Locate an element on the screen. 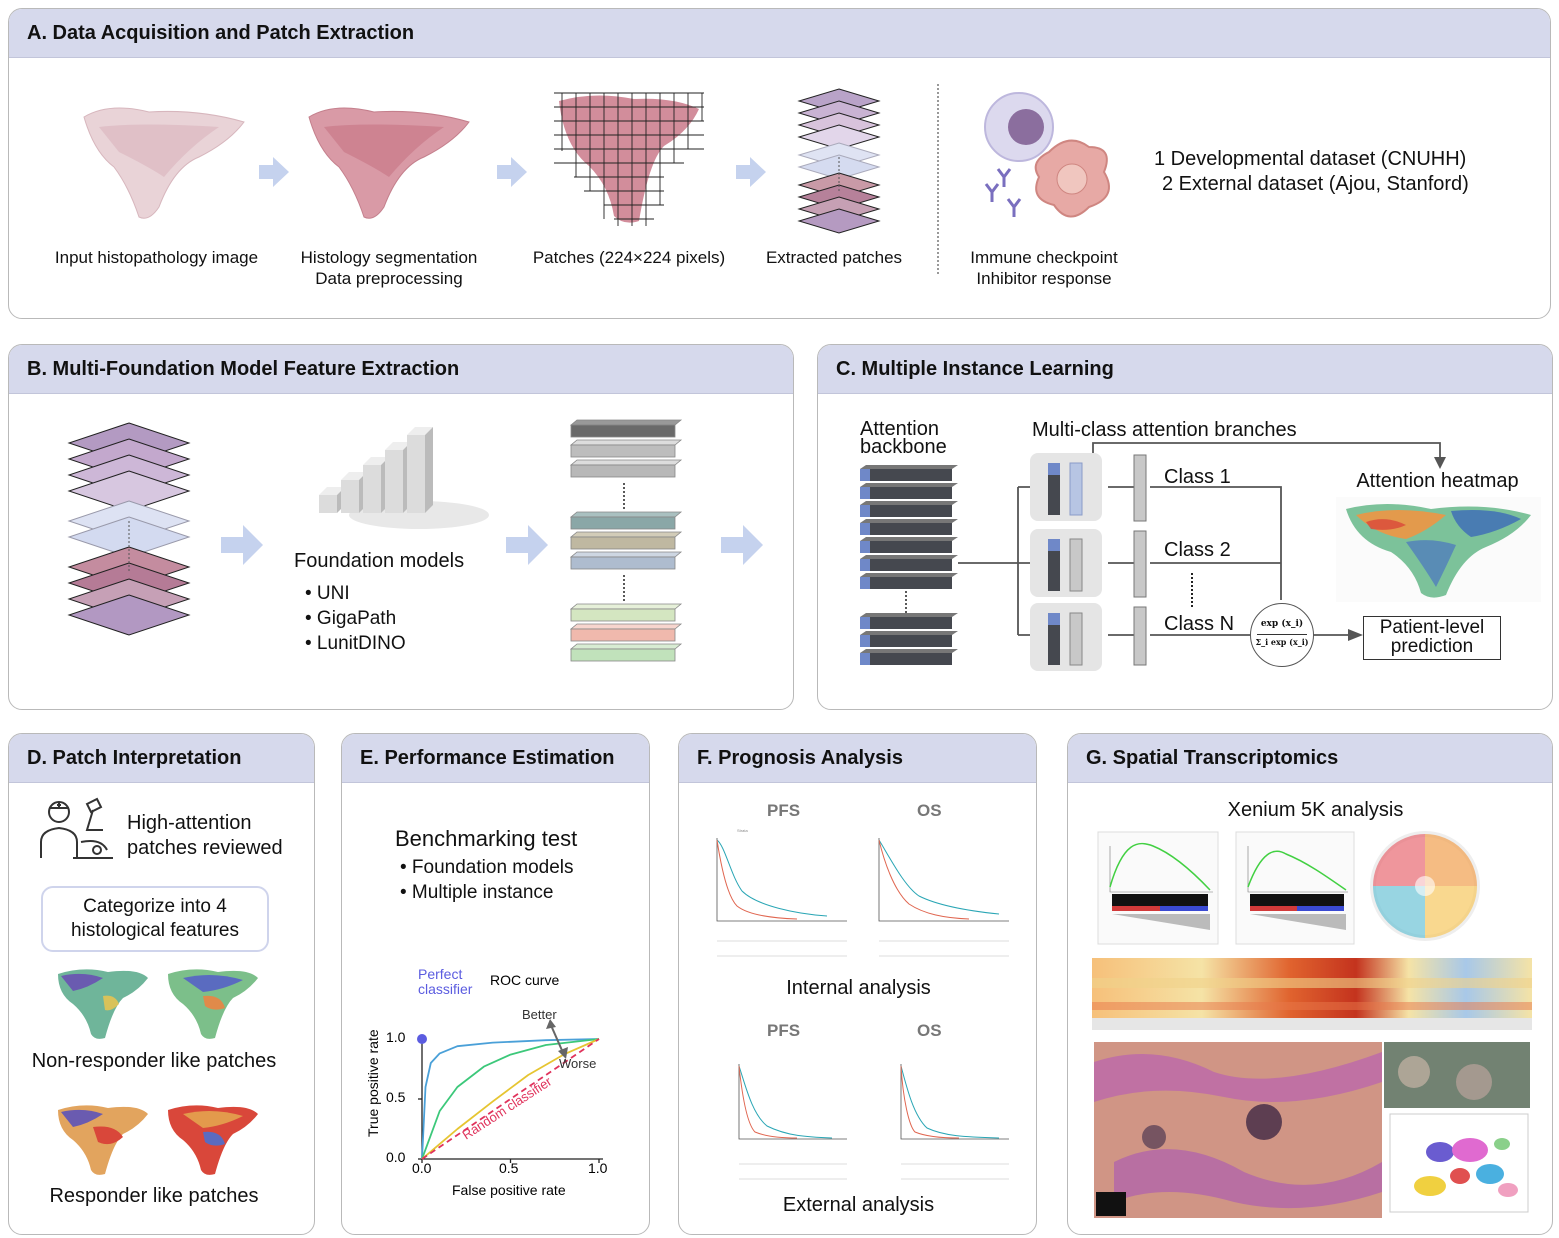  km-os-external is located at coordinates (954, 1122).